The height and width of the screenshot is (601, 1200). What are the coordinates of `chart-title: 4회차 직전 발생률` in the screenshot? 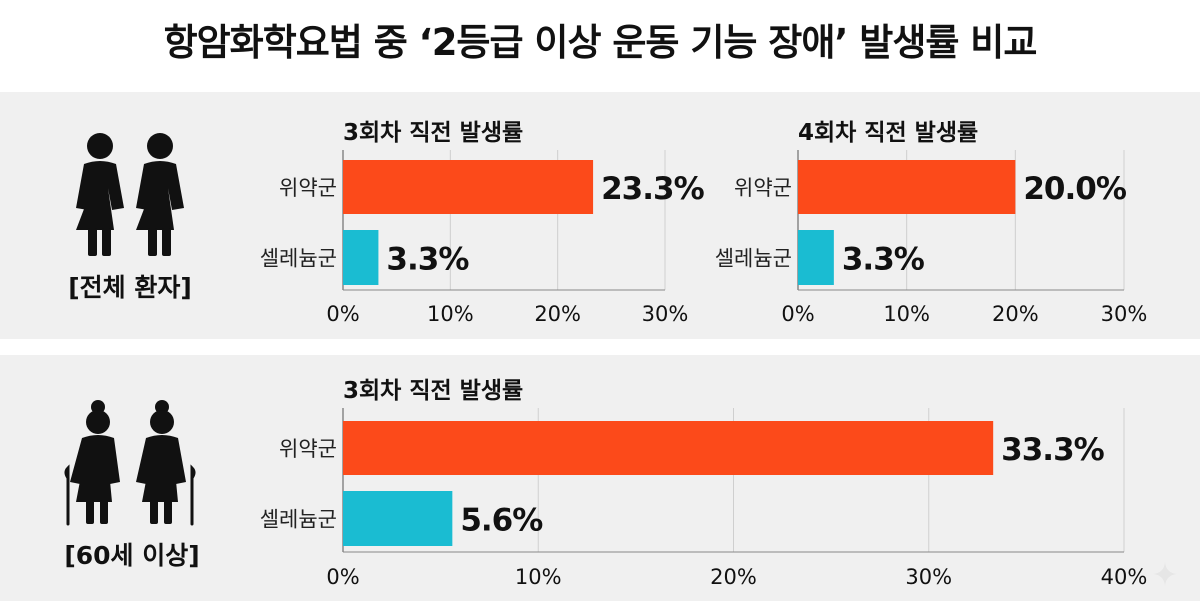 It's located at (888, 133).